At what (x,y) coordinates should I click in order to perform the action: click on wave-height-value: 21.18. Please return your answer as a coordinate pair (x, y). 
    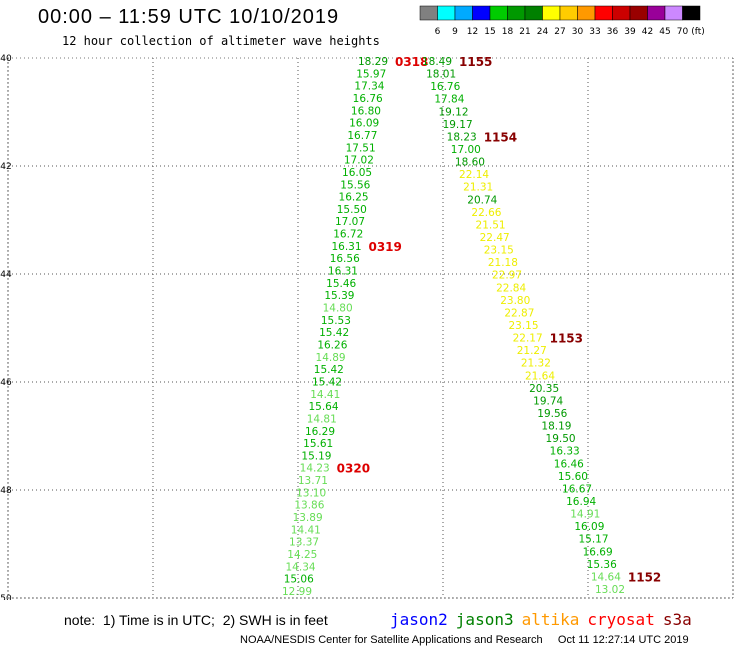
    Looking at the image, I should click on (503, 263).